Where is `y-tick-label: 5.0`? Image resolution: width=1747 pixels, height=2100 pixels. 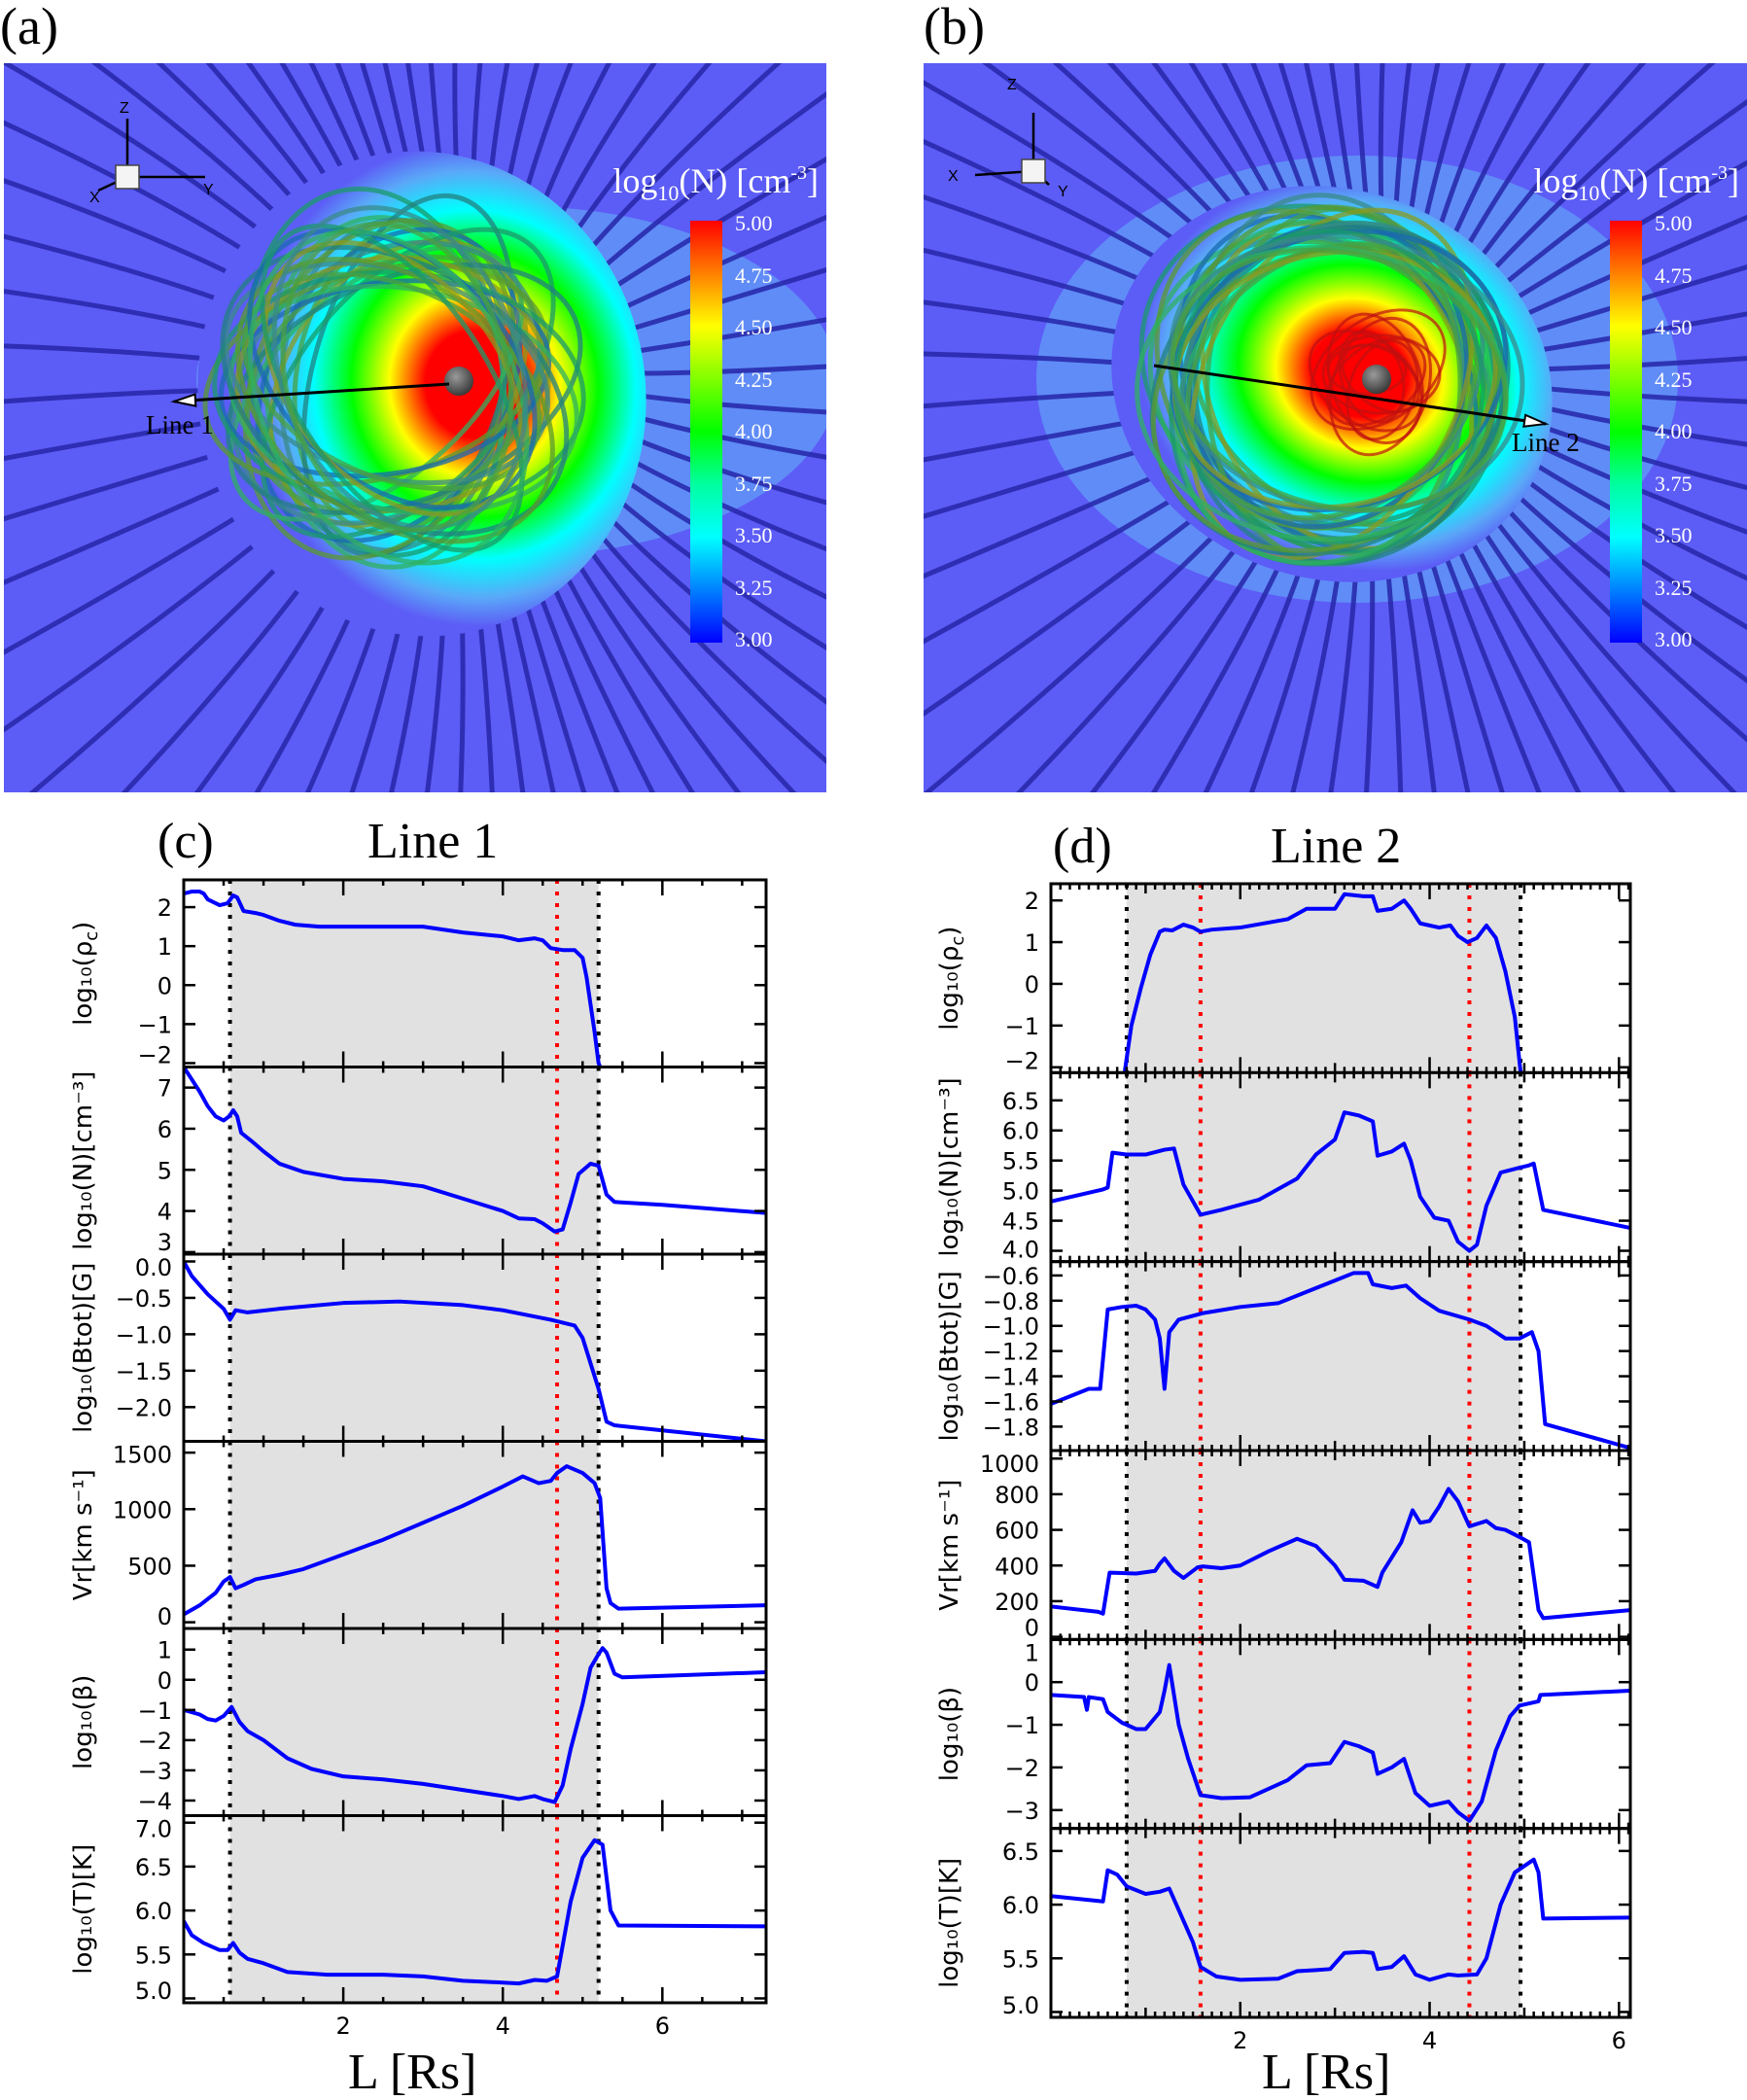
y-tick-label: 5.0 is located at coordinates (1020, 1192).